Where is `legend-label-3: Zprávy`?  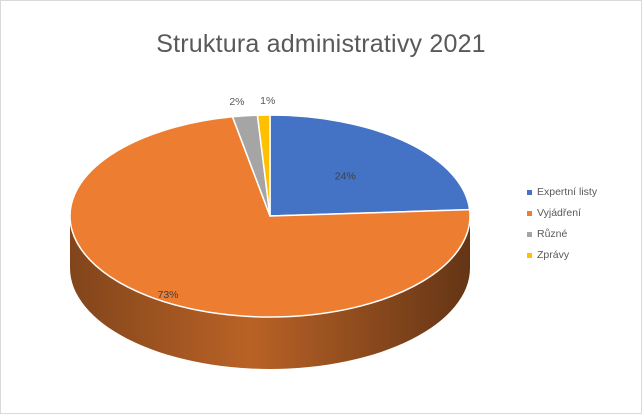 legend-label-3: Zprávy is located at coordinates (553, 255).